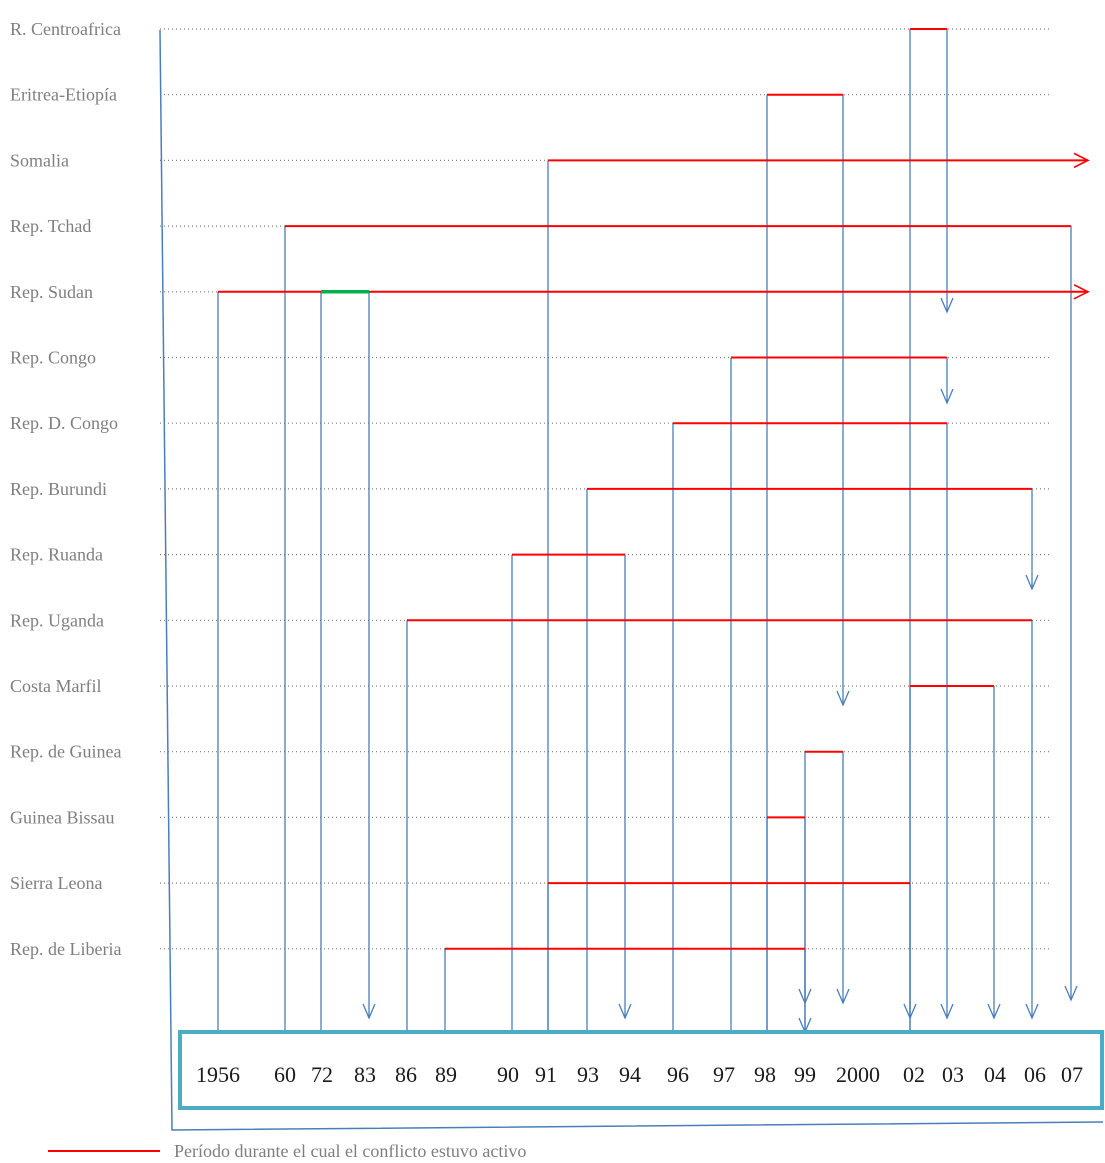  Describe the element at coordinates (64, 423) in the screenshot. I see `country-label: Rep. D. Congo` at that location.